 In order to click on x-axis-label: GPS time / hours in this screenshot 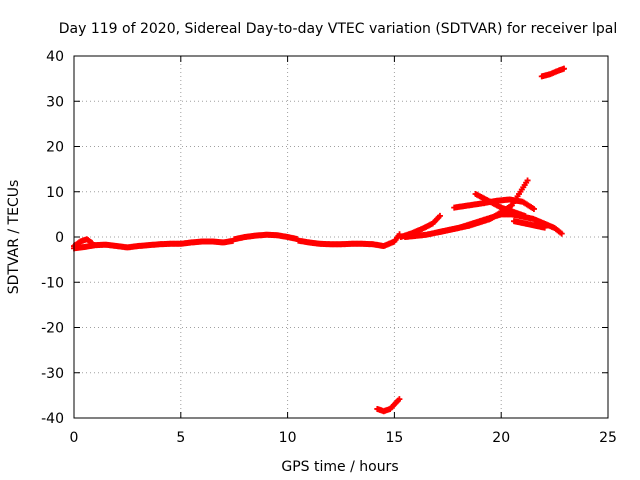, I will do `click(339, 467)`.